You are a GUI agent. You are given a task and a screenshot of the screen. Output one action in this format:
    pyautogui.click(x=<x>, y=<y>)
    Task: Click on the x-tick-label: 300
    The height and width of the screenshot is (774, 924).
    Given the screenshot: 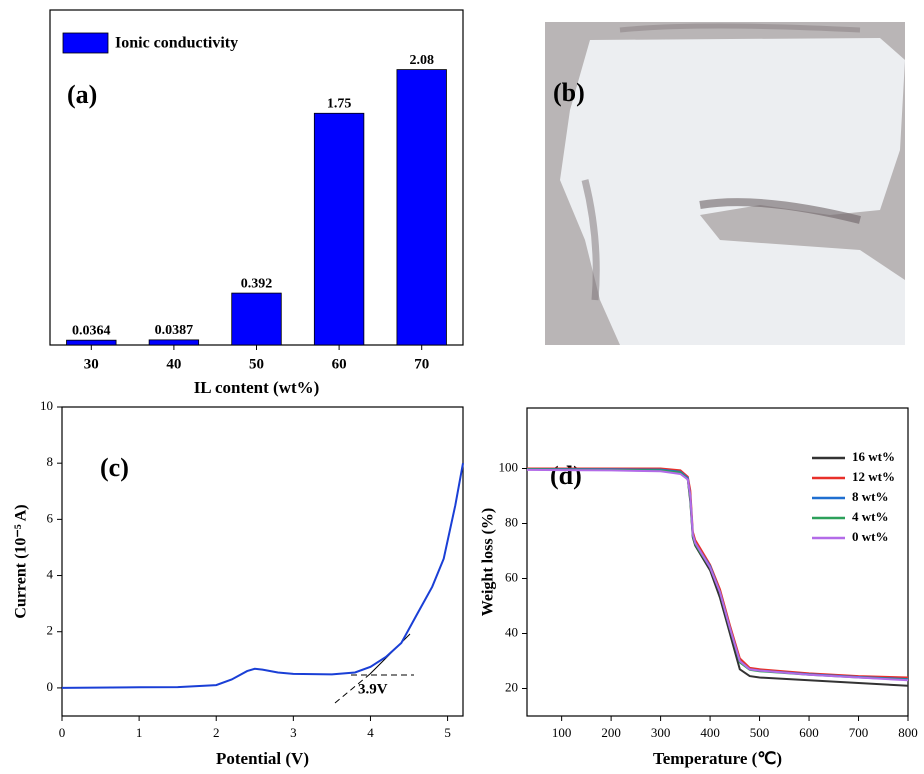 What is the action you would take?
    pyautogui.click(x=661, y=732)
    